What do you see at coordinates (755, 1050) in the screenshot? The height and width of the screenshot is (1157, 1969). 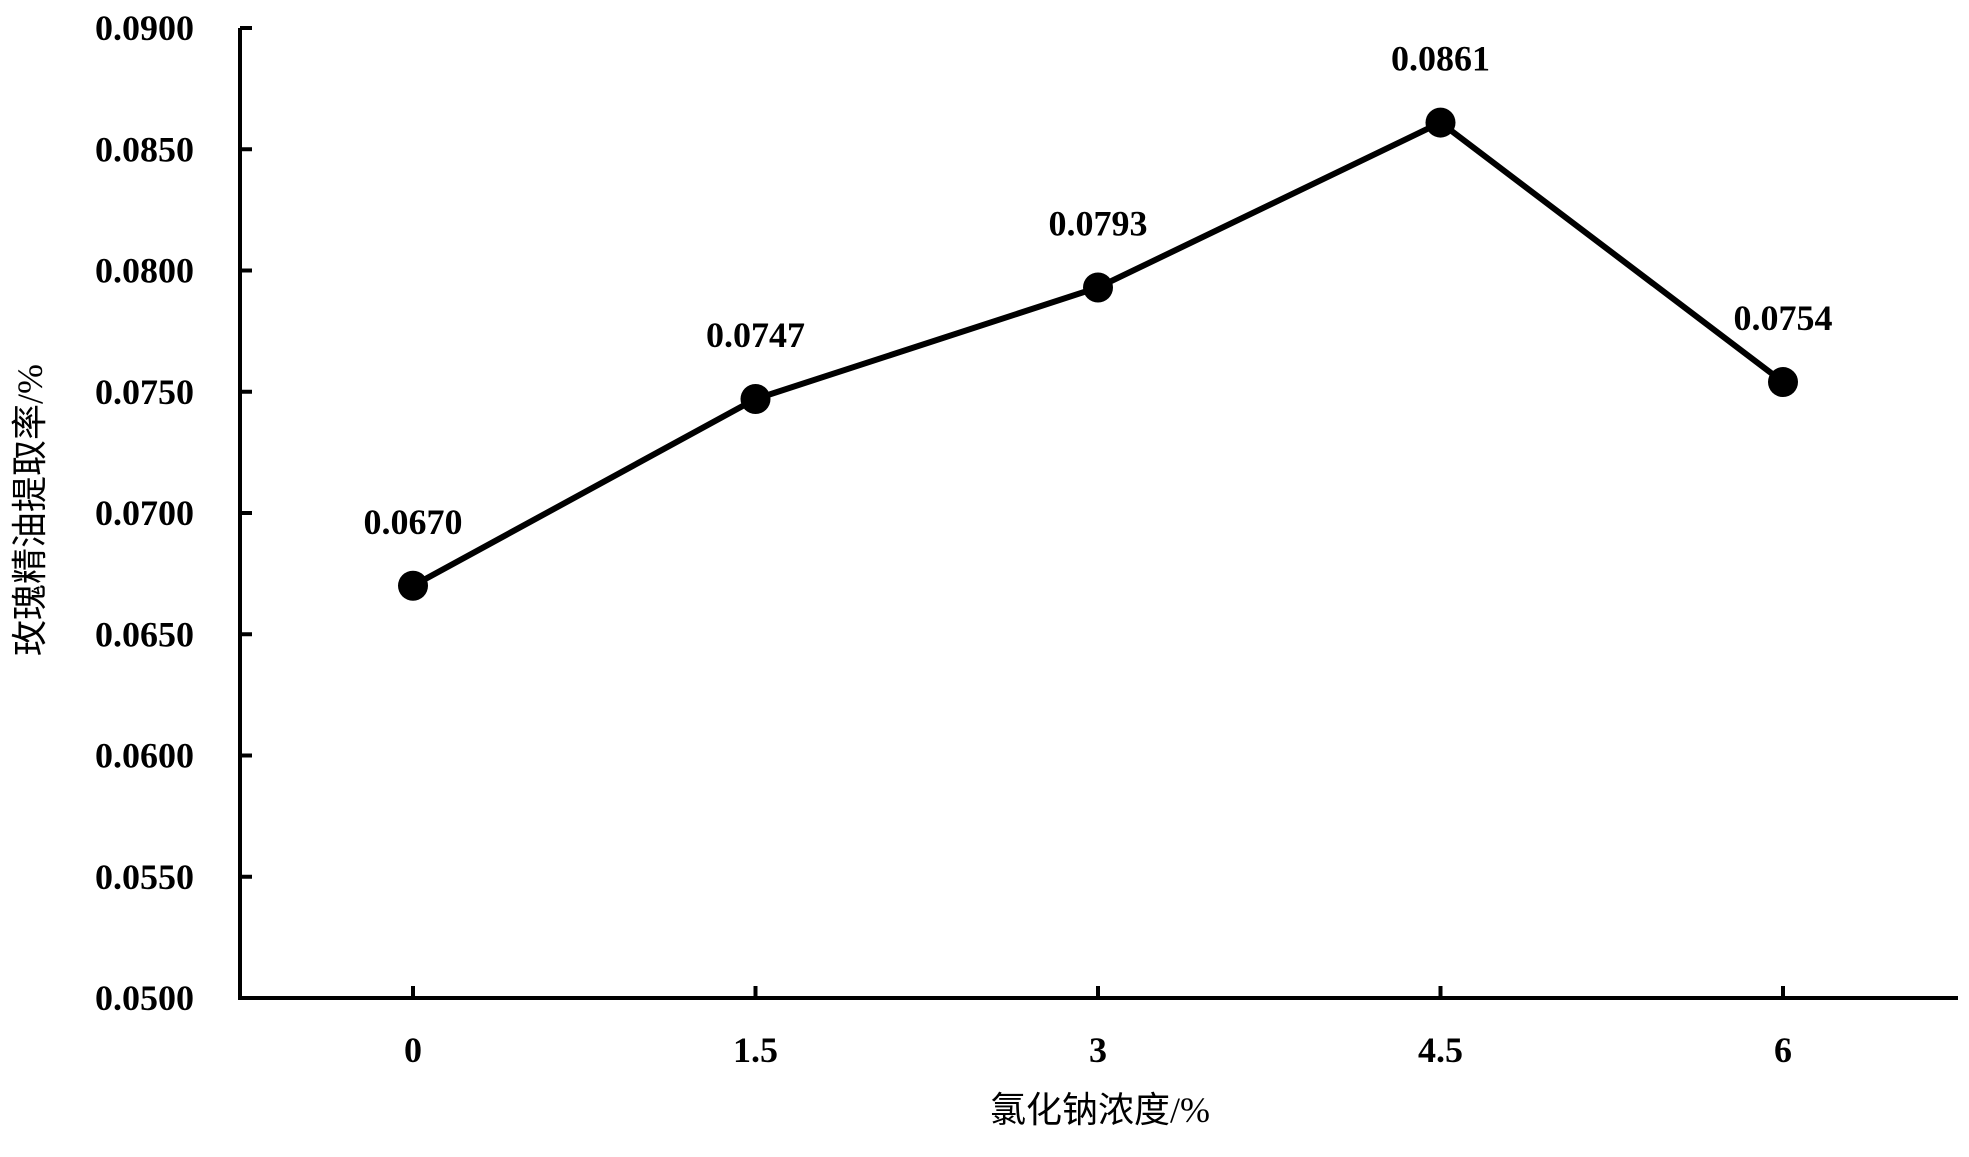 I see `x-tick-label: 1.5` at bounding box center [755, 1050].